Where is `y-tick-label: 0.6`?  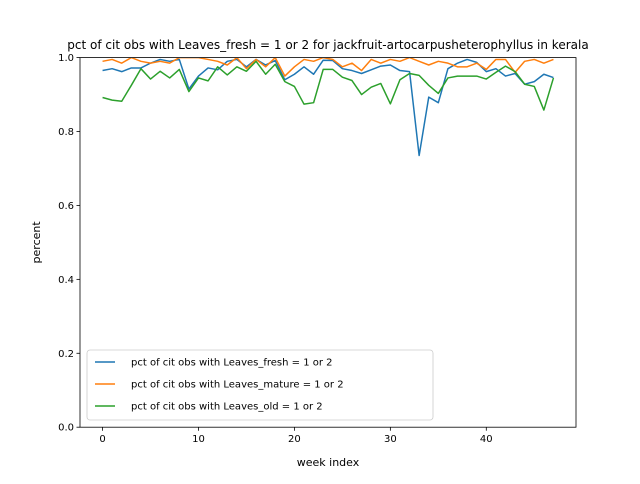 y-tick-label: 0.6 is located at coordinates (66, 206).